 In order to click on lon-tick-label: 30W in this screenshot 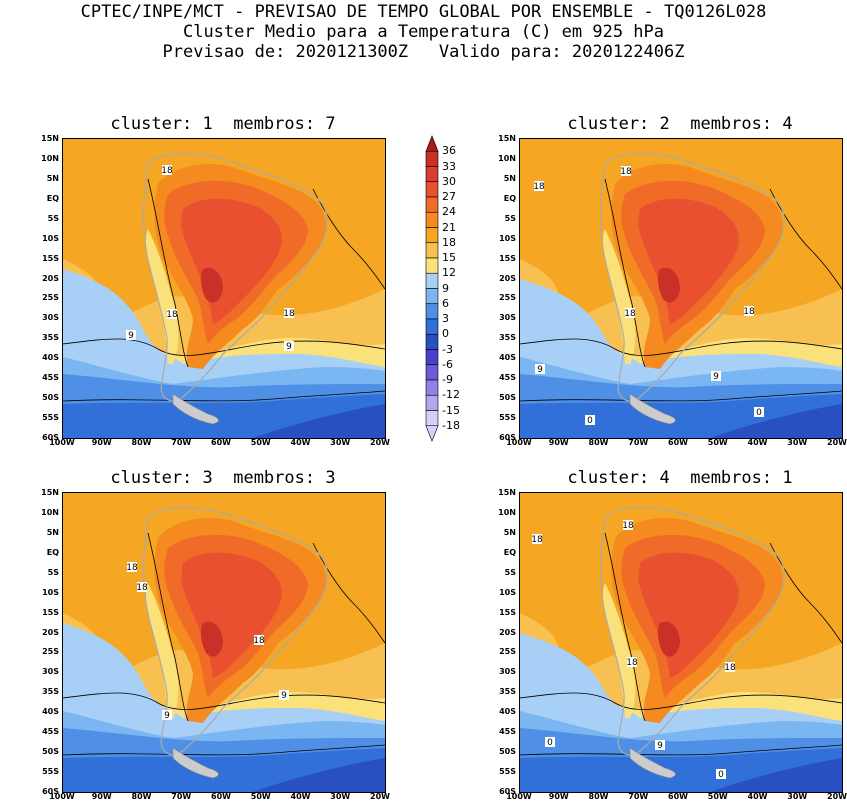, I will do `click(340, 442)`.